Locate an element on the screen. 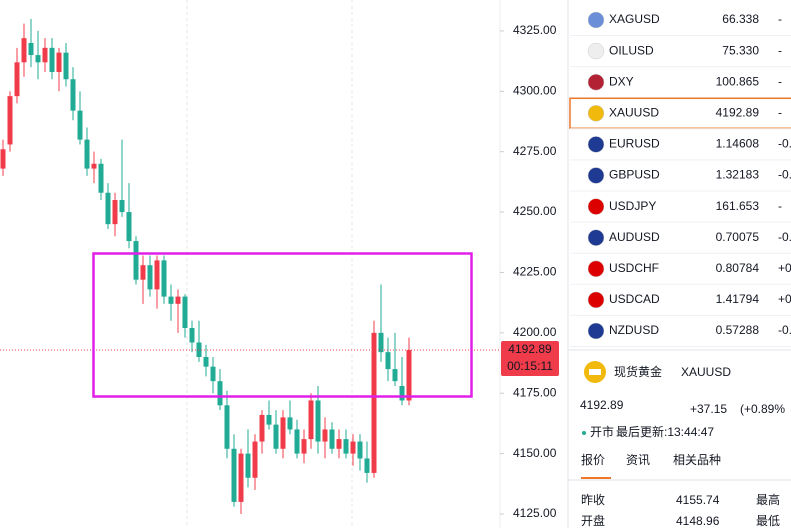 The height and width of the screenshot is (528, 791). quote-change: +37.15 is located at coordinates (708, 409).